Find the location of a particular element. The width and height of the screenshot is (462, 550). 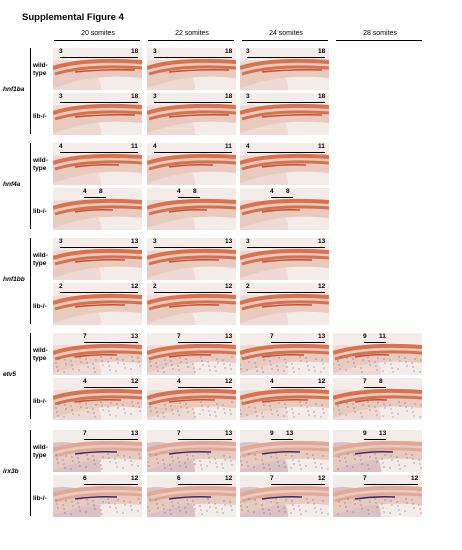

stage-header-20: 20 somites is located at coordinates (98, 33).